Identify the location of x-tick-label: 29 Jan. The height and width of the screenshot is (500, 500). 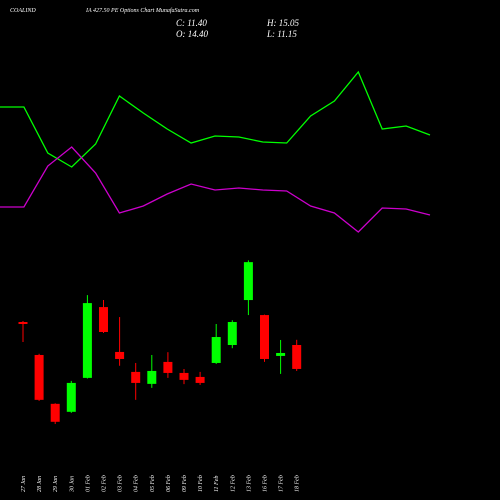
(56, 484).